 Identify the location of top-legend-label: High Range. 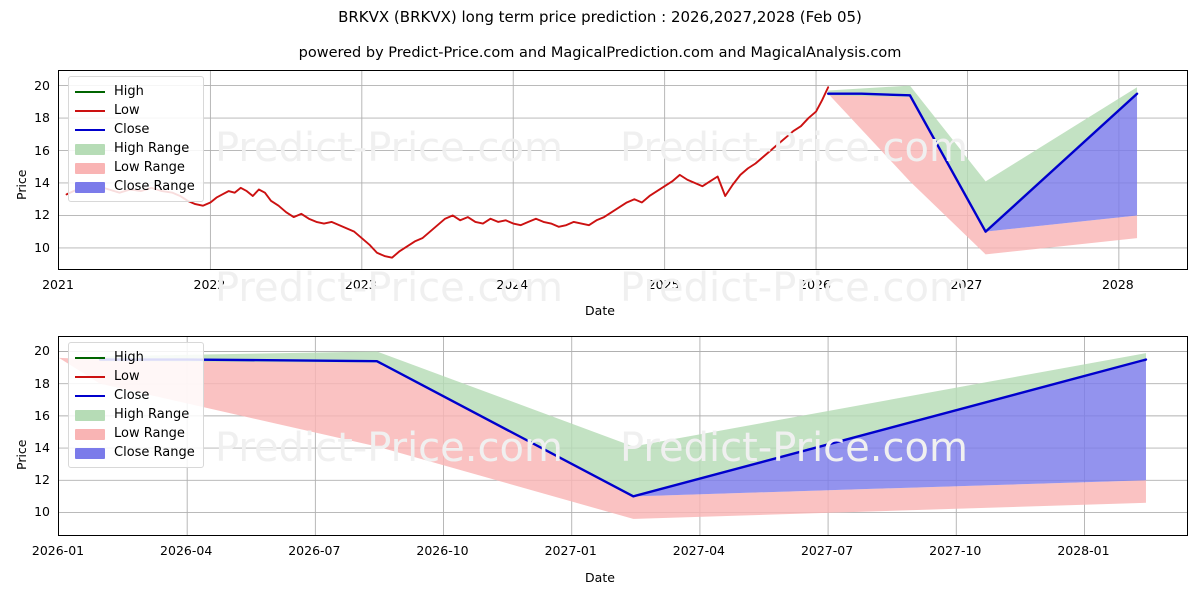
(152, 148).